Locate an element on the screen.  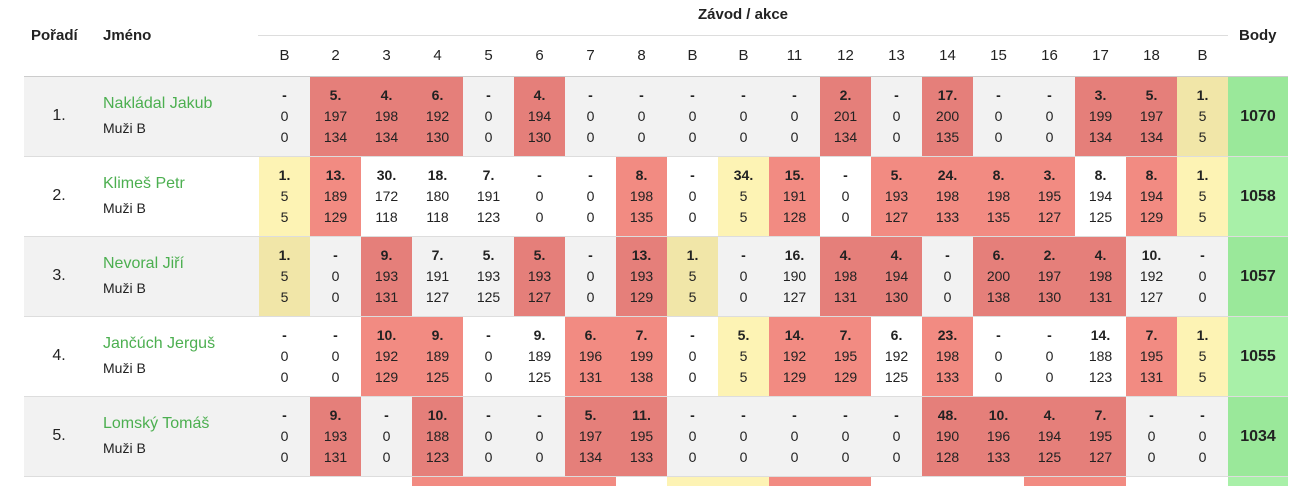
race-points: 118 is located at coordinates (437, 217).